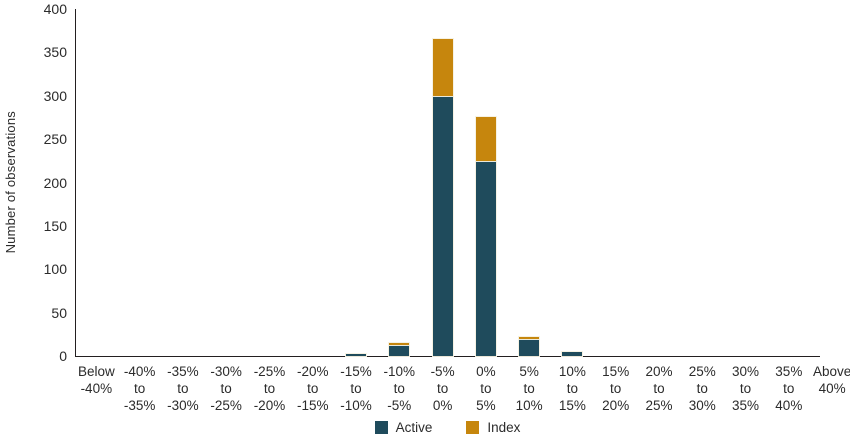 This screenshot has height=442, width=850. What do you see at coordinates (55, 139) in the screenshot?
I see `y-tick-label: 250` at bounding box center [55, 139].